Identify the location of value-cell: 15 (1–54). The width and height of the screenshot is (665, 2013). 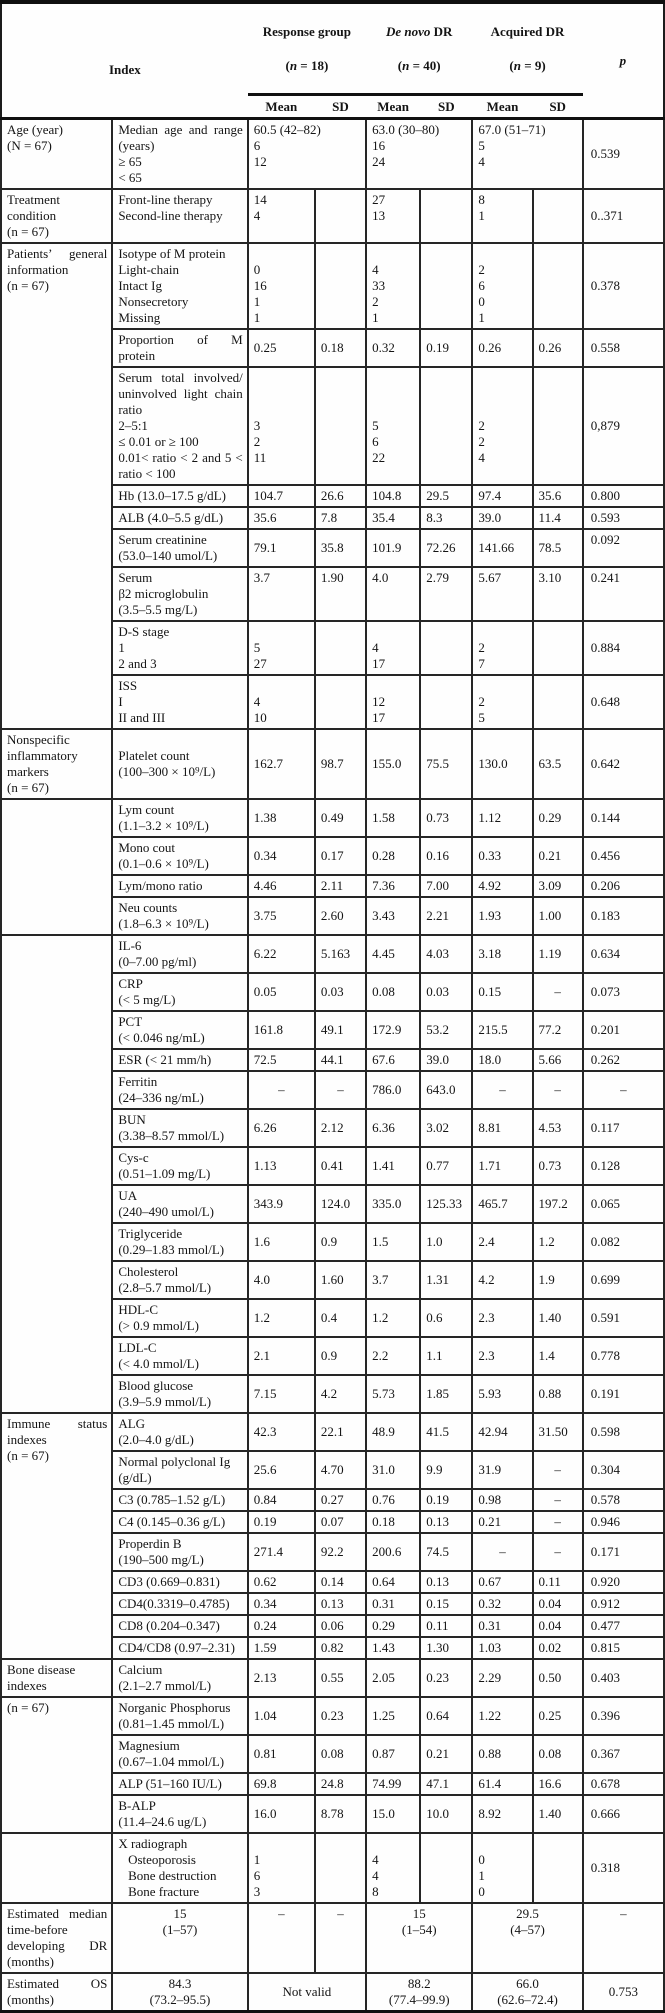
(419, 1938).